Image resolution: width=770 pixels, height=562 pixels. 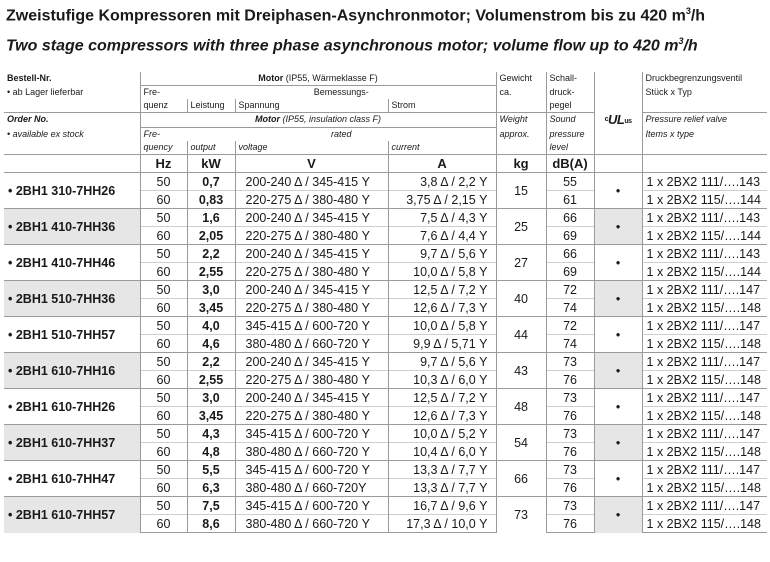 I want to click on current-cell: 3,75 Δ / 2,15 Y, so click(x=442, y=199).